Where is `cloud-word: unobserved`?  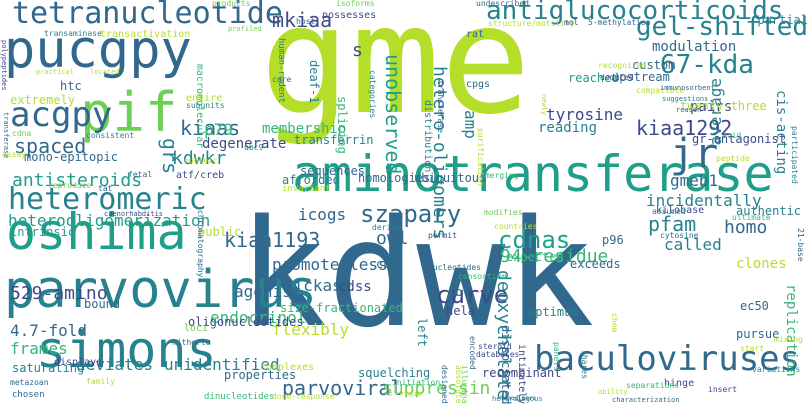
cloud-word: unobserved is located at coordinates (393, 114).